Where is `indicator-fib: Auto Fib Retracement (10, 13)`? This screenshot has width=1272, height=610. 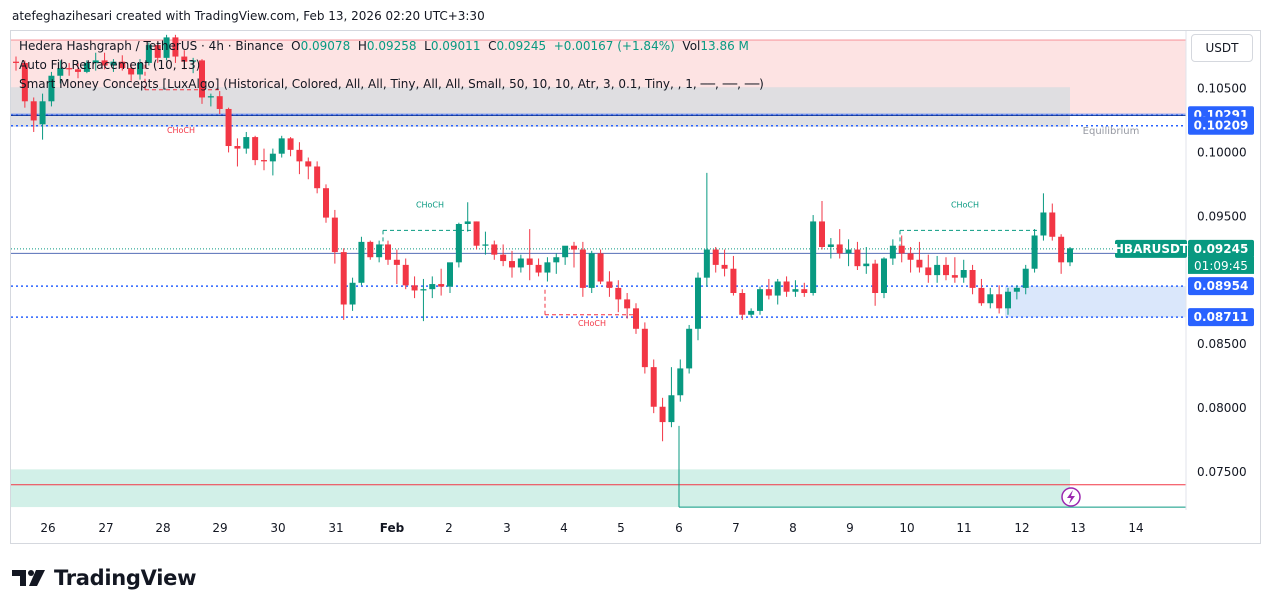
indicator-fib: Auto Fib Retracement (10, 13) is located at coordinates (110, 65).